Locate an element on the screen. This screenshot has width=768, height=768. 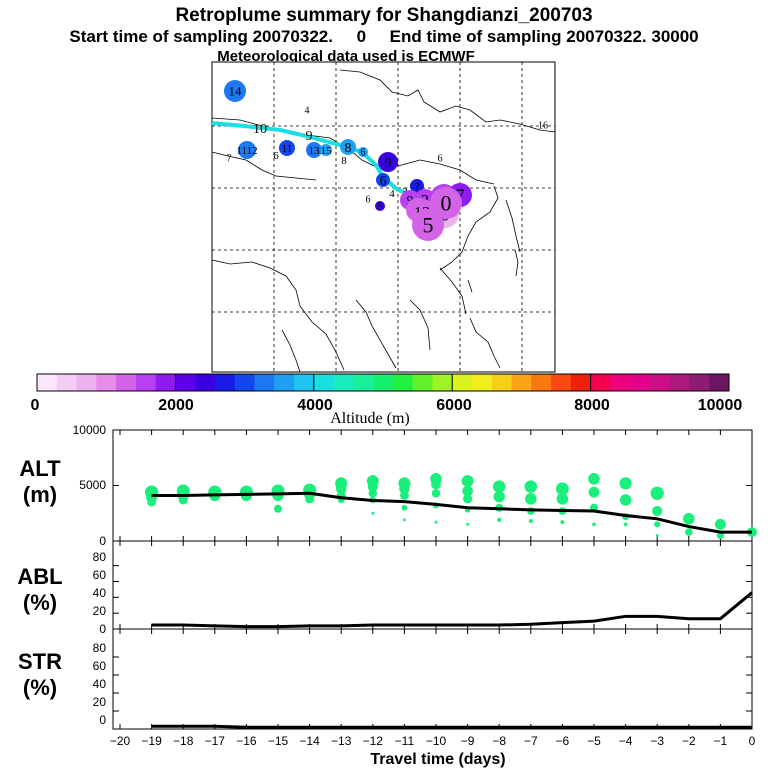
x-tick-label: −19 is located at coordinates (151, 741).